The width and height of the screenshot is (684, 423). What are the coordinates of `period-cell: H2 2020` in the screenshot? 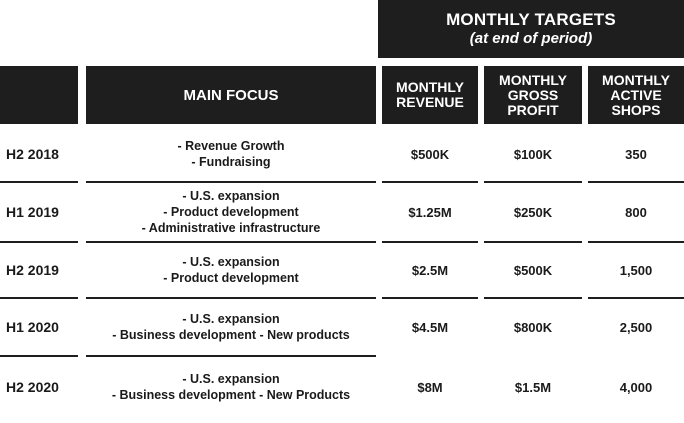 It's located at (32, 387).